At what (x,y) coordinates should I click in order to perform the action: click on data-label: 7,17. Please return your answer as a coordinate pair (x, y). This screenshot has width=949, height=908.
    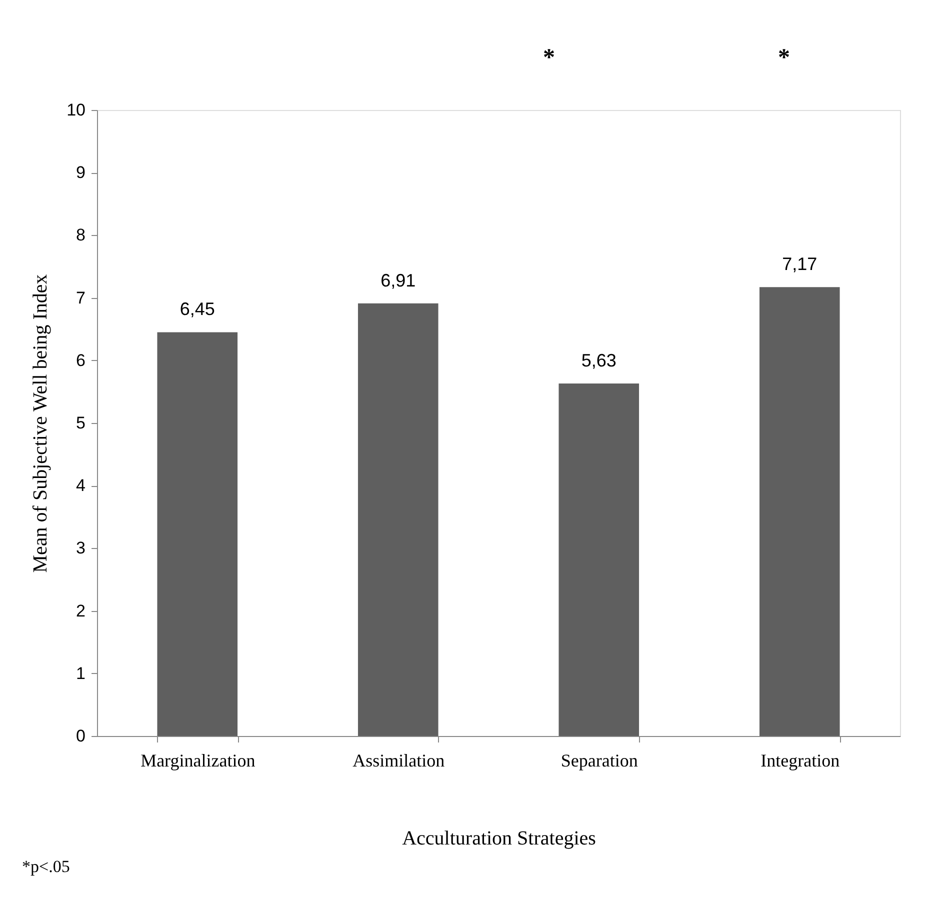
    Looking at the image, I should click on (800, 264).